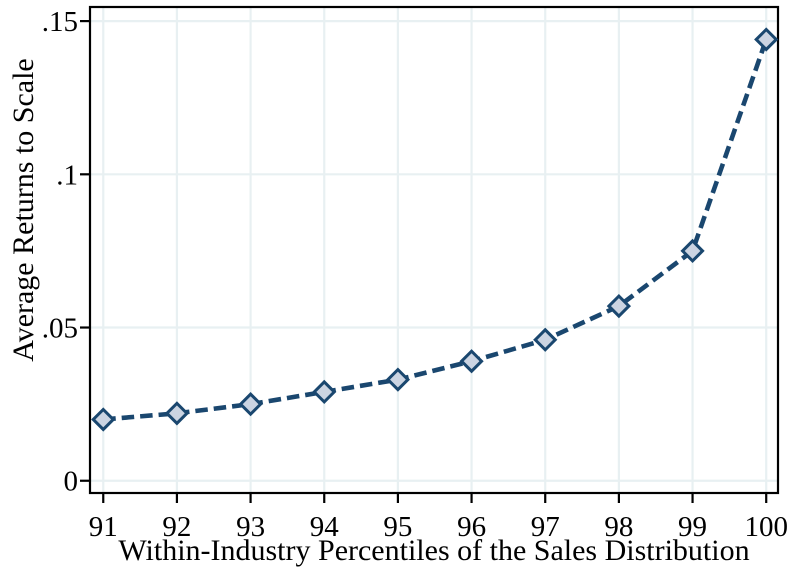 The image size is (791, 571). I want to click on y-tick-label: .15, so click(60, 22).